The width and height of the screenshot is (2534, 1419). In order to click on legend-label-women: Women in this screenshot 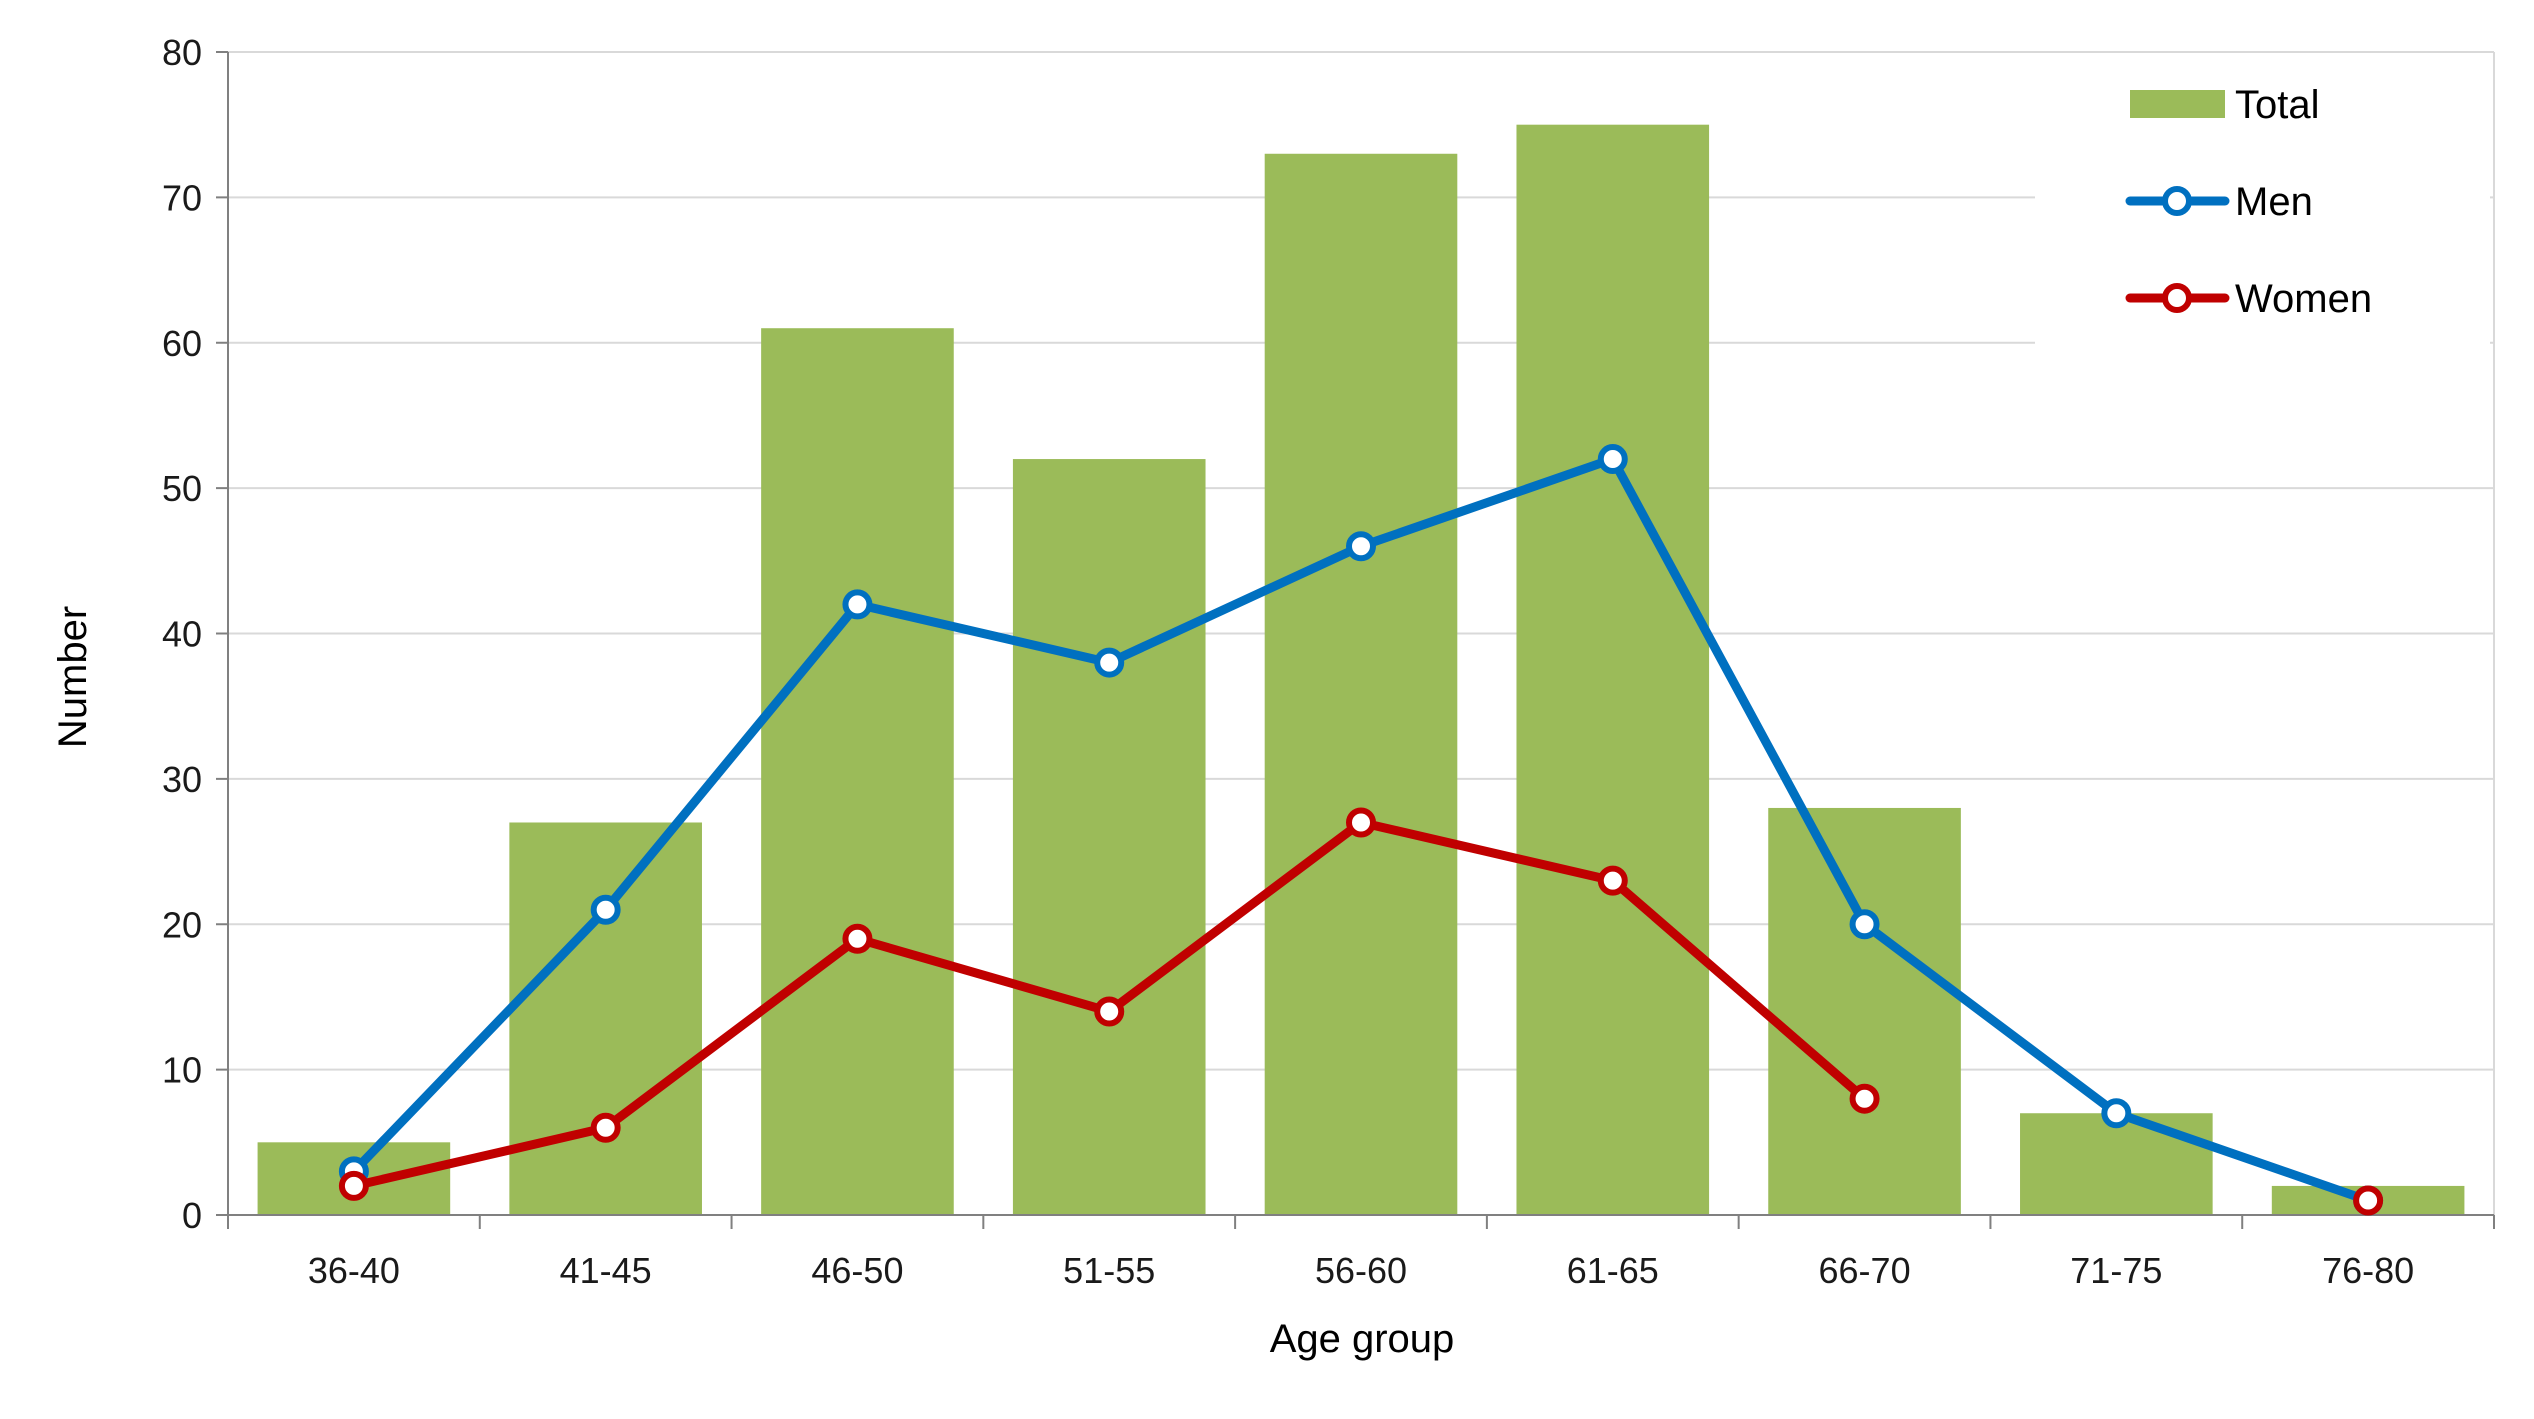, I will do `click(2303, 299)`.